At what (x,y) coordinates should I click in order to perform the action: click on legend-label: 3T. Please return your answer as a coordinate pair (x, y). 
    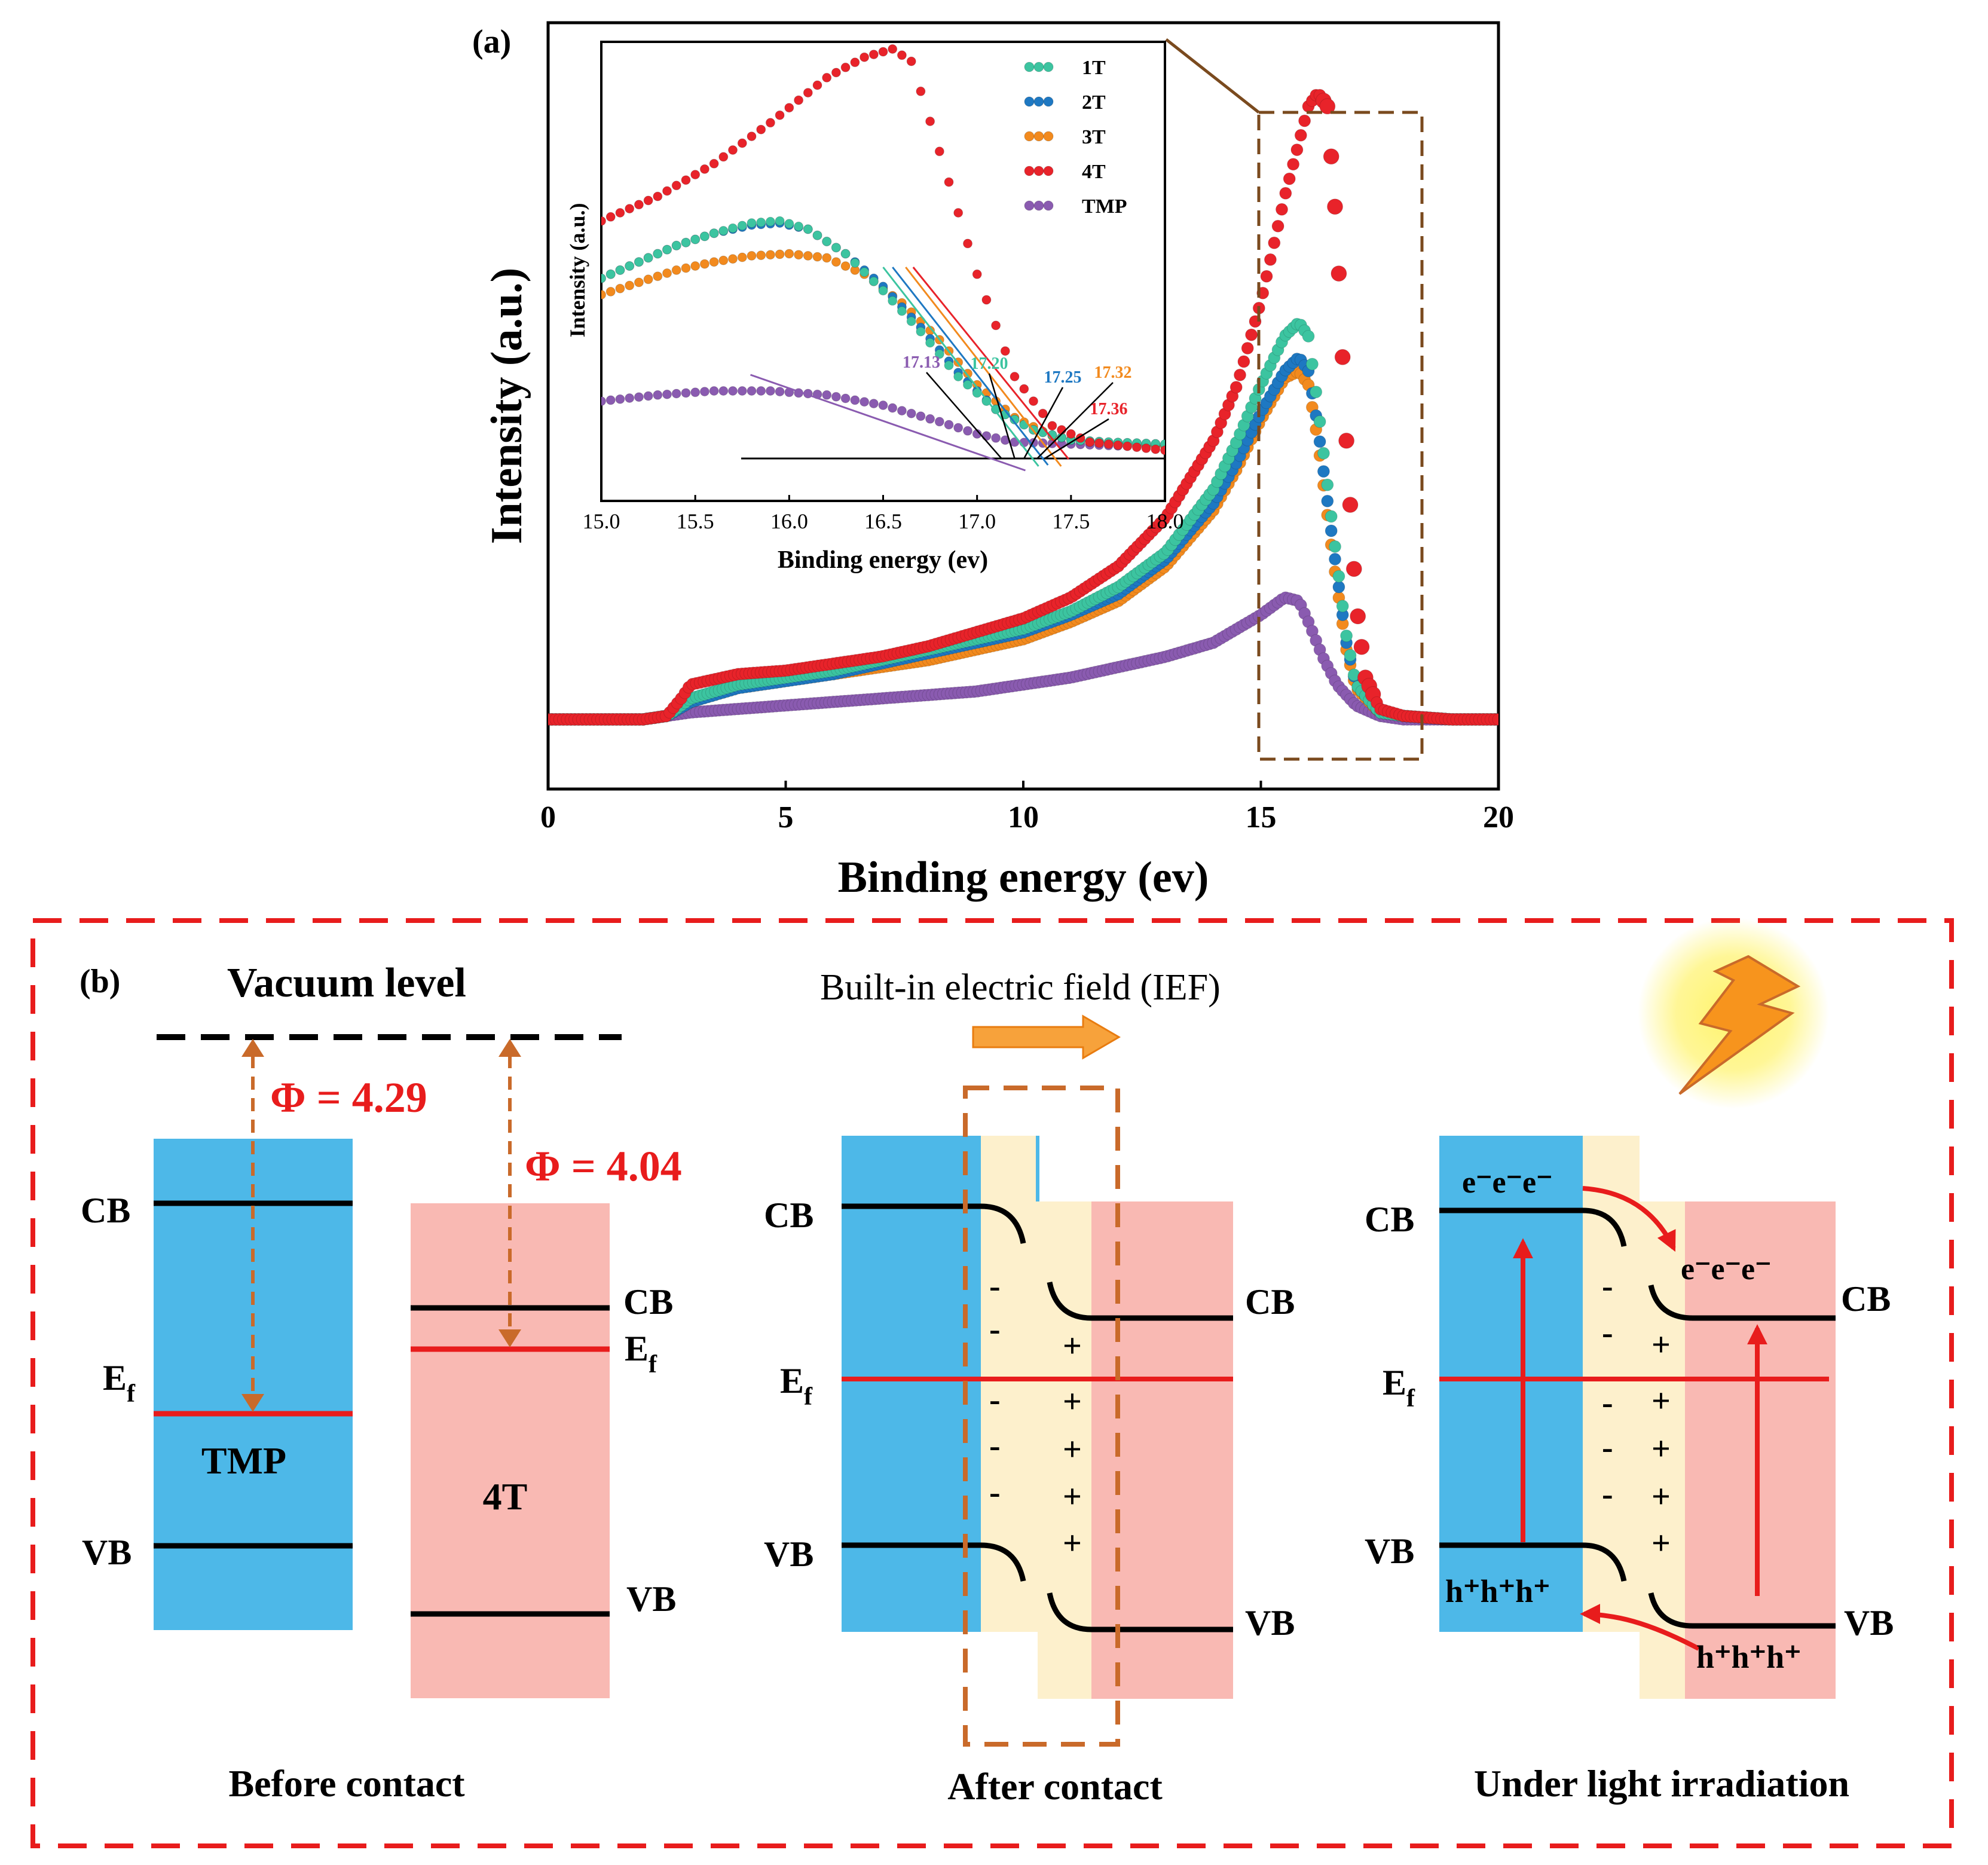
    Looking at the image, I should click on (1094, 137).